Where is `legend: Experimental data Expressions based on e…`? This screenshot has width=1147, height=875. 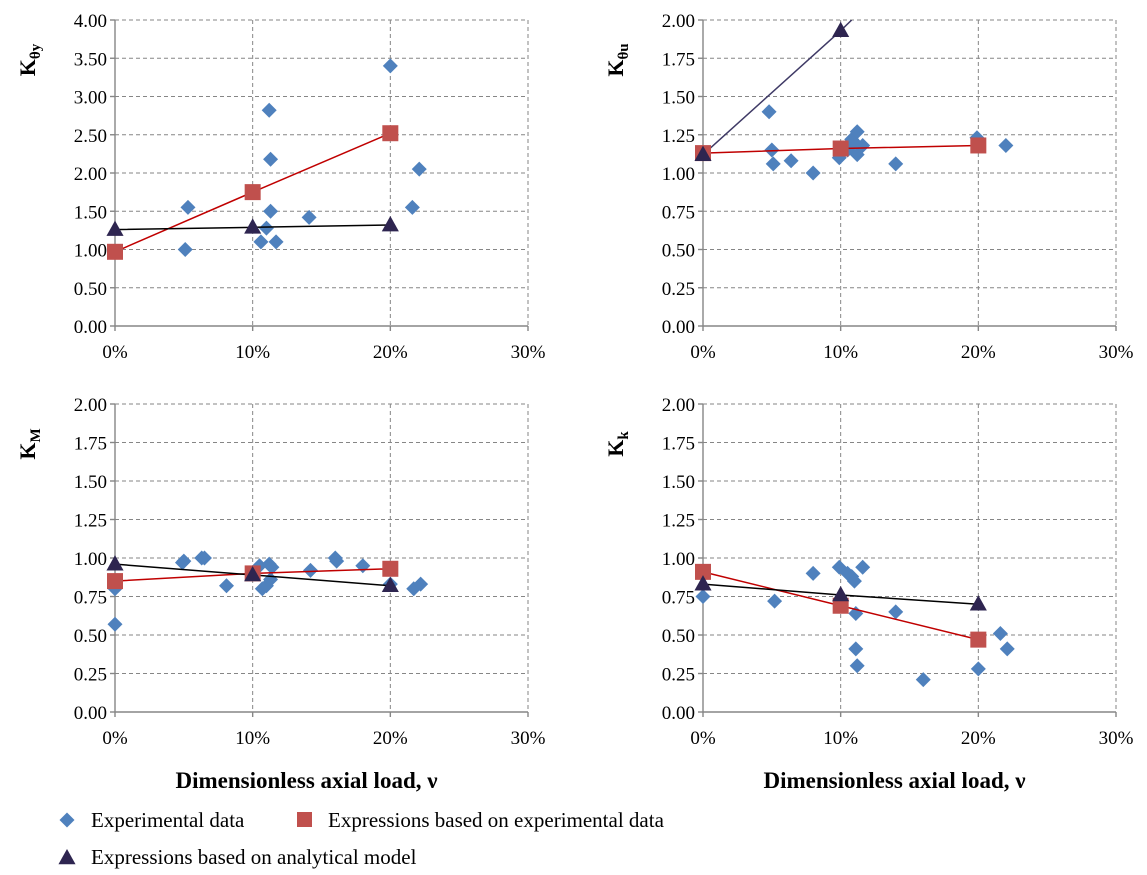
legend: Experimental data Expressions based on e… is located at coordinates (361, 838).